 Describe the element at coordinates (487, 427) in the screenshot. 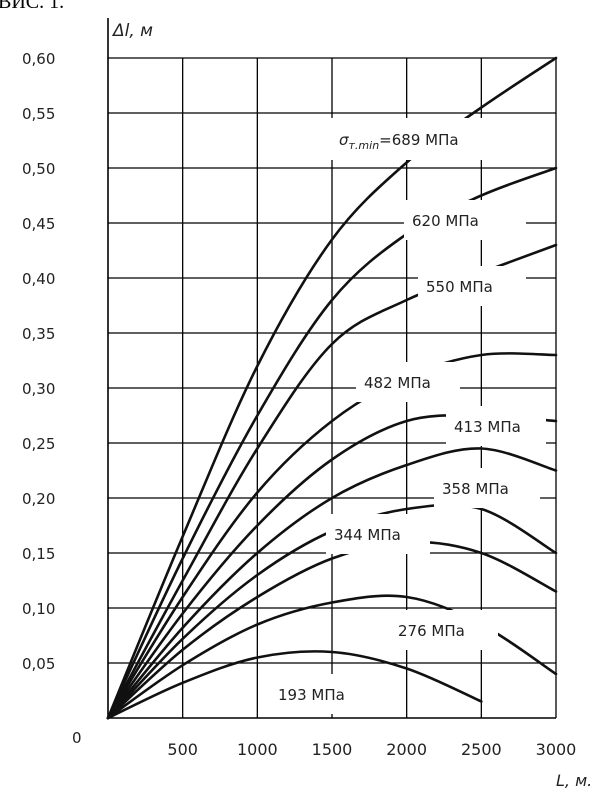

I see `series-label: 413 МПа` at that location.